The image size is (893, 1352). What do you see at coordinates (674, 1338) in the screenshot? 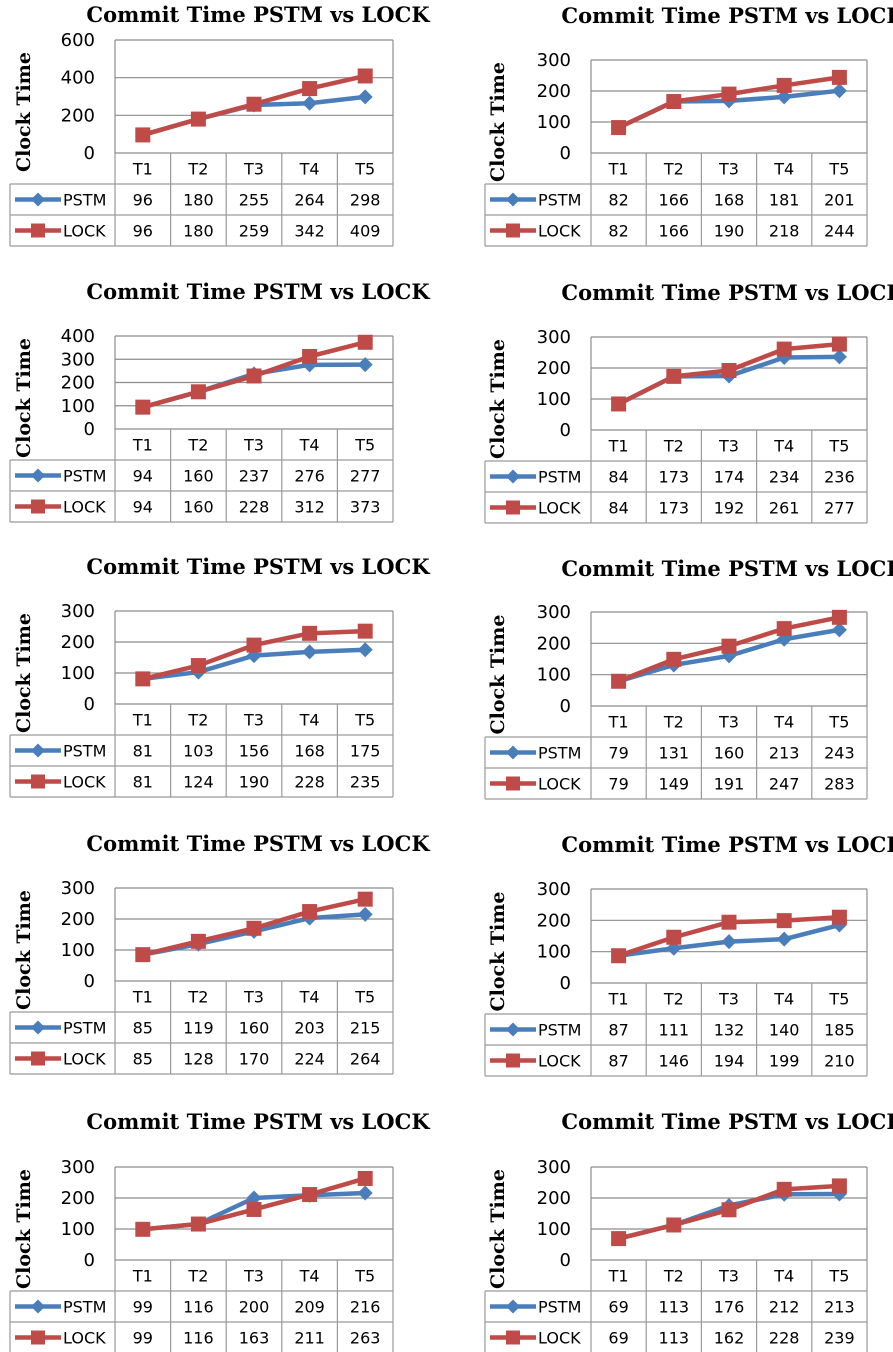
I see `table-cell-lock: 113` at bounding box center [674, 1338].